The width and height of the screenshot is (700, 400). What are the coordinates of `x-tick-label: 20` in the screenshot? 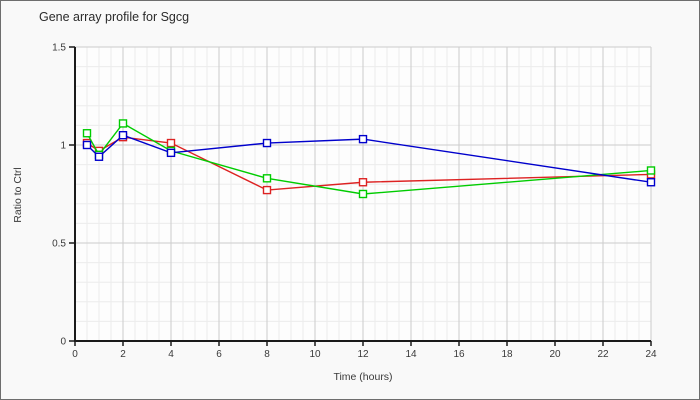 It's located at (555, 354).